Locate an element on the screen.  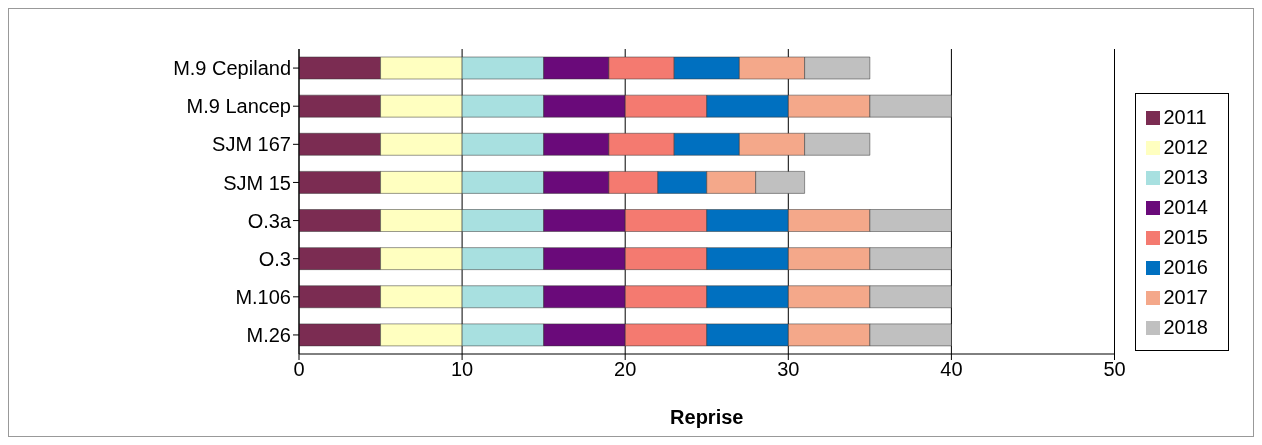
y-tick-label: O.3 is located at coordinates (274, 258).